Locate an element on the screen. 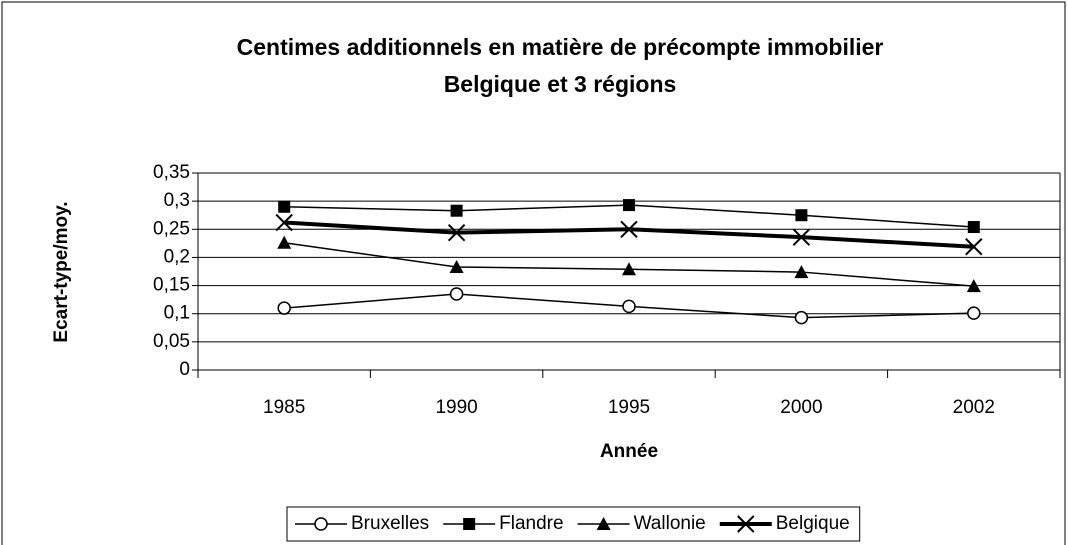 The height and width of the screenshot is (545, 1068). y-tick-label: 0,25 is located at coordinates (171, 228).